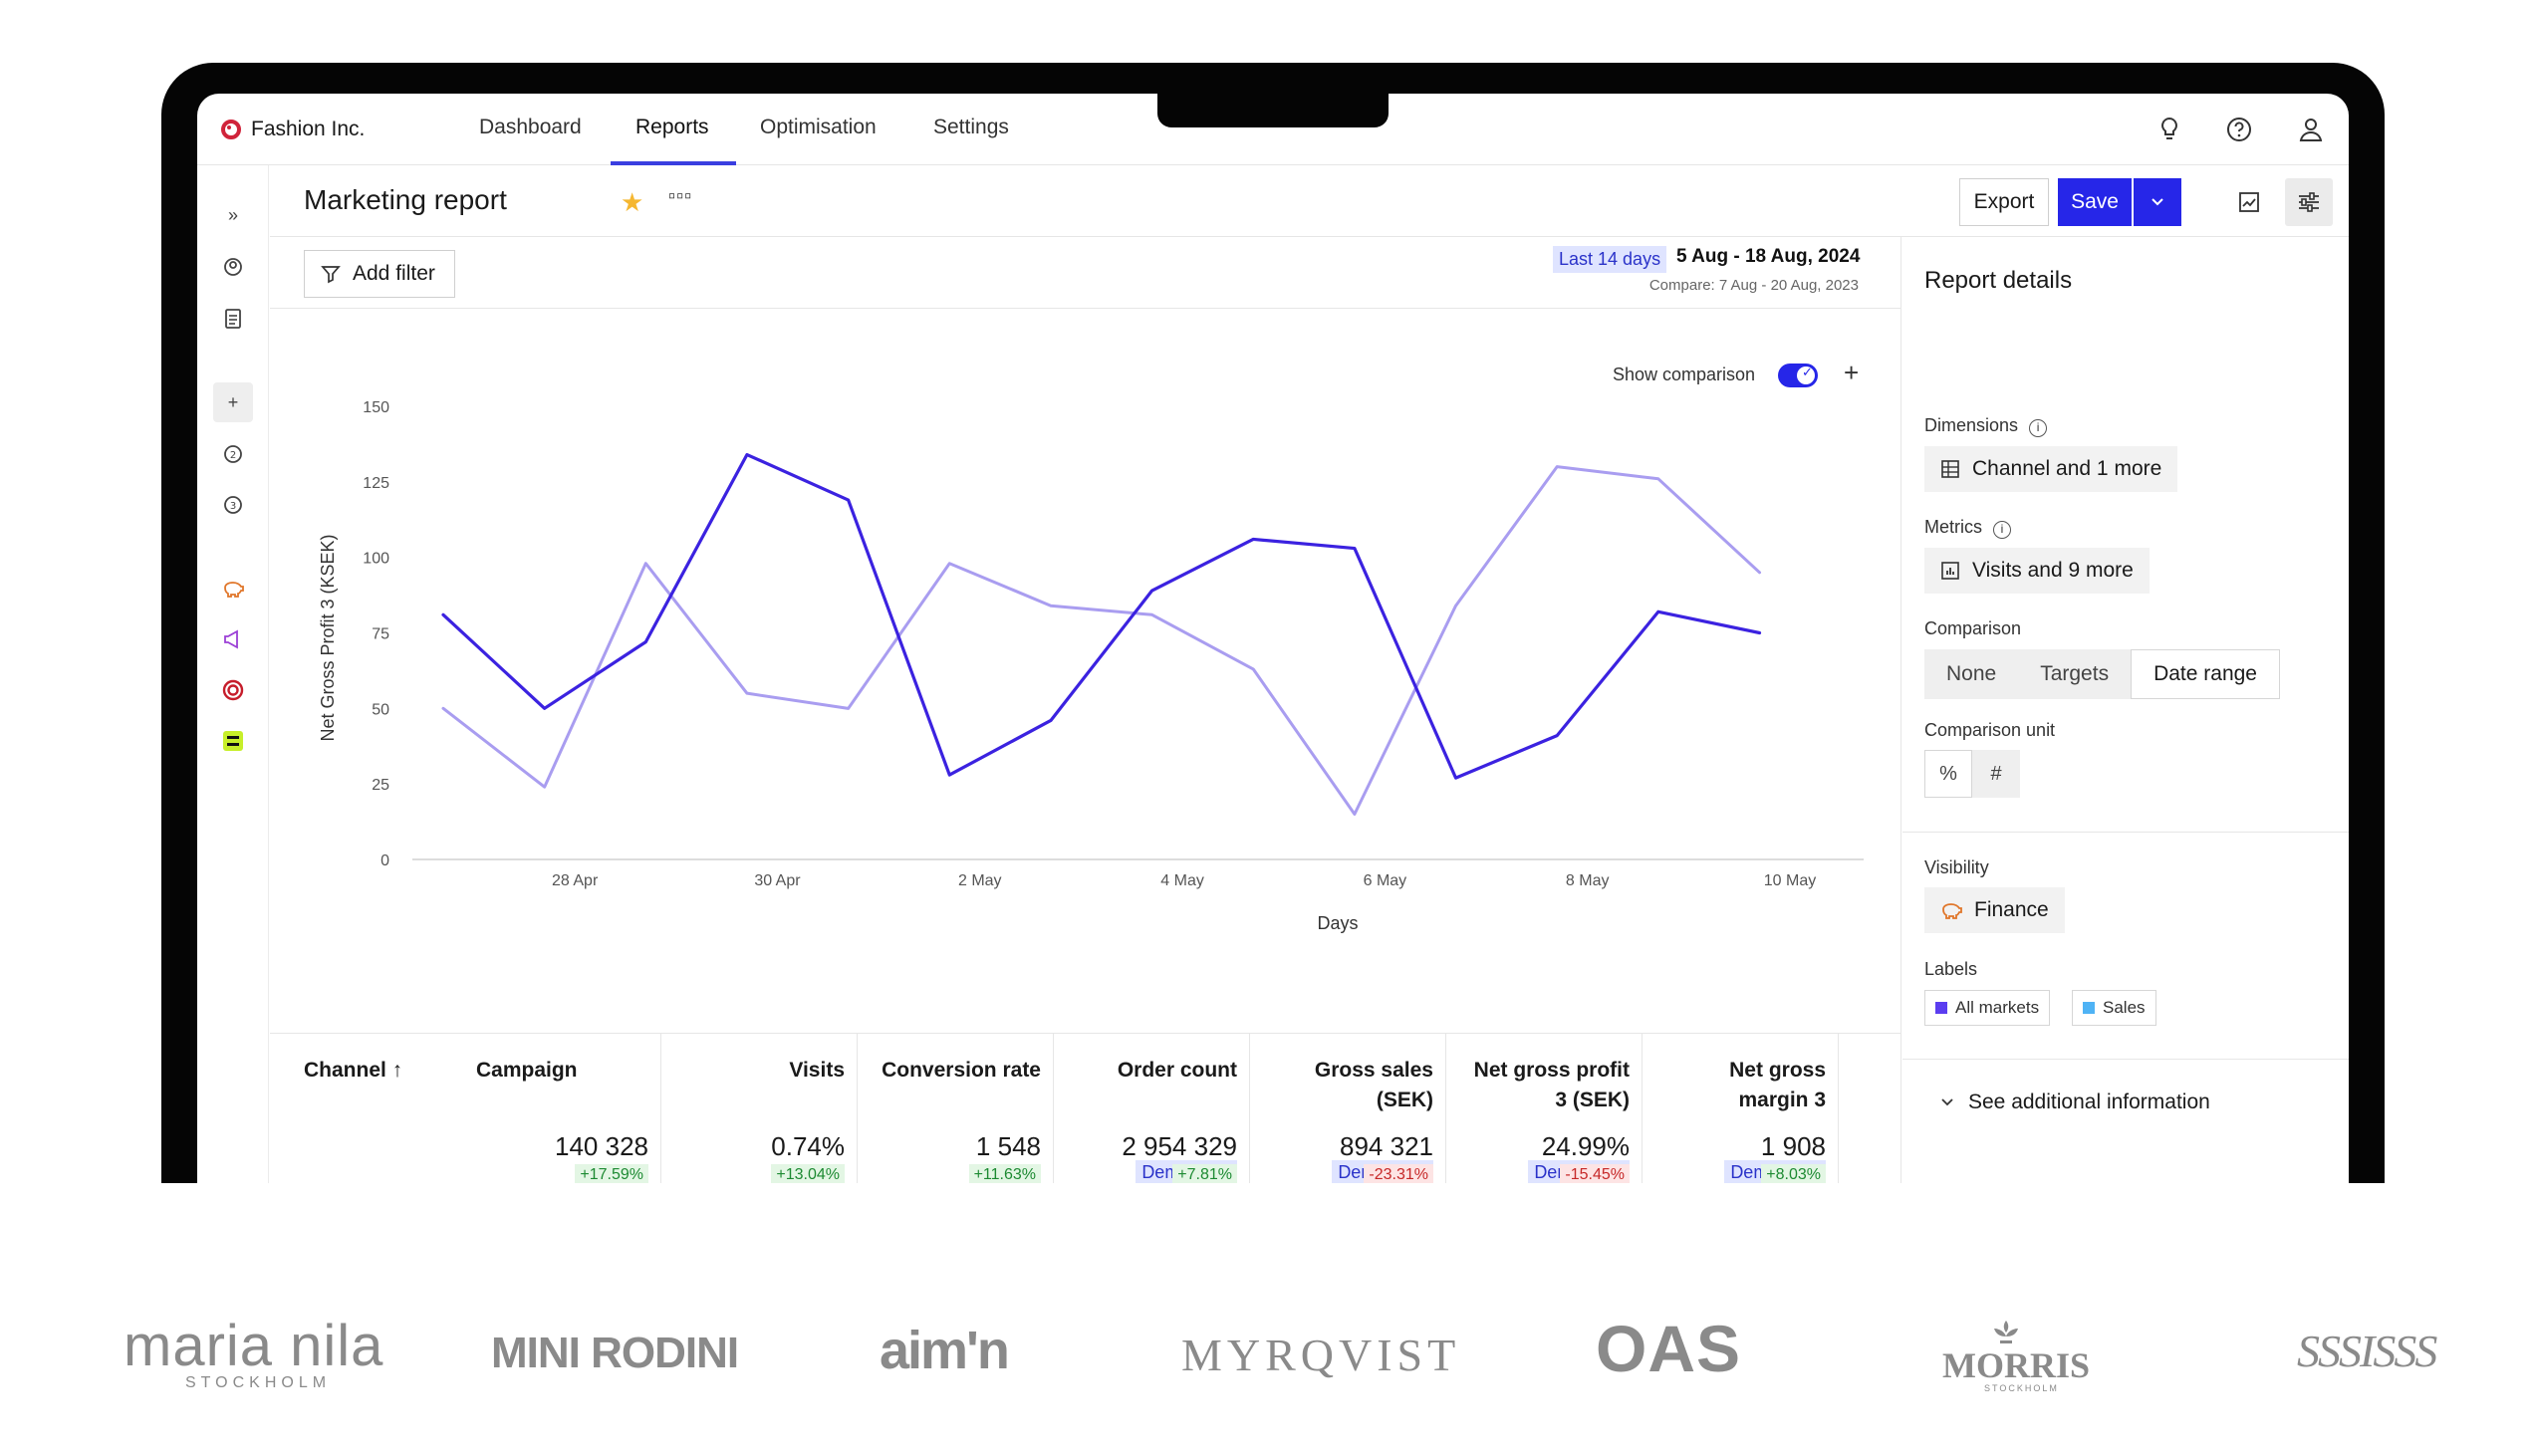  Describe the element at coordinates (1950, 469) in the screenshot. I see `table-grid-icon` at that location.